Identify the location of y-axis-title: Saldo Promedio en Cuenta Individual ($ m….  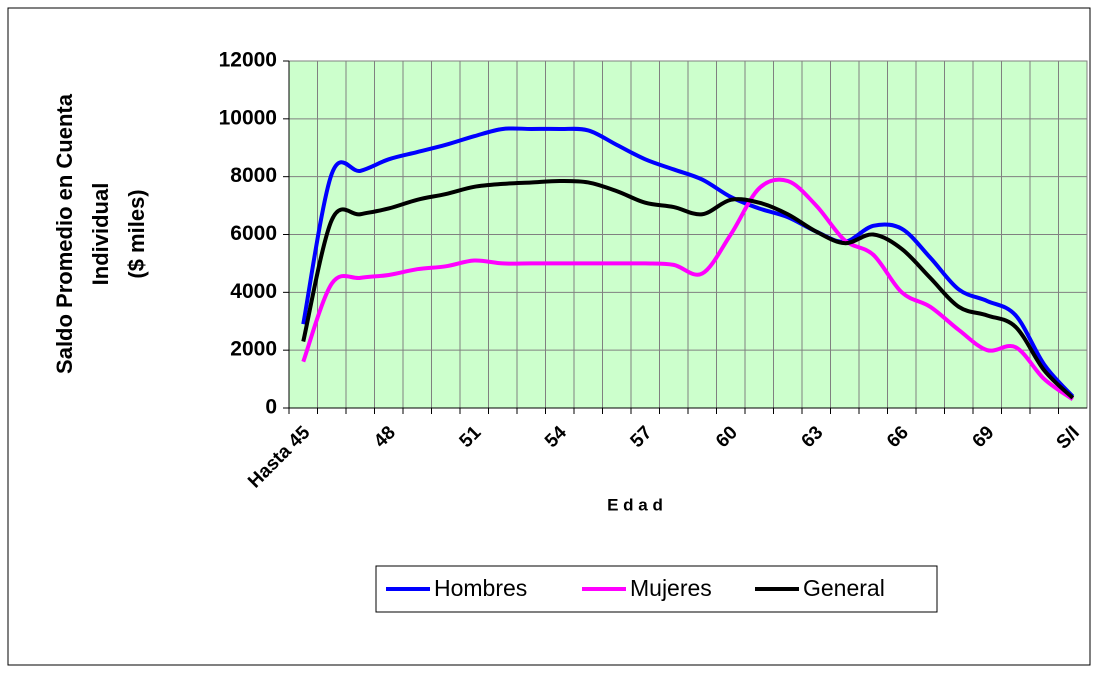
(100, 233).